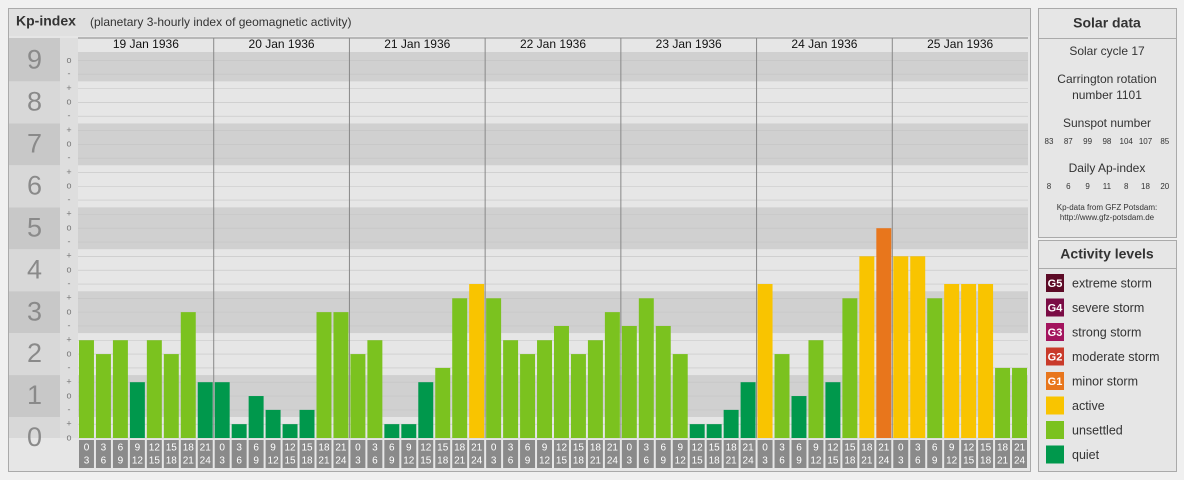  Describe the element at coordinates (1164, 141) in the screenshot. I see `sunspots-value: 85` at that location.